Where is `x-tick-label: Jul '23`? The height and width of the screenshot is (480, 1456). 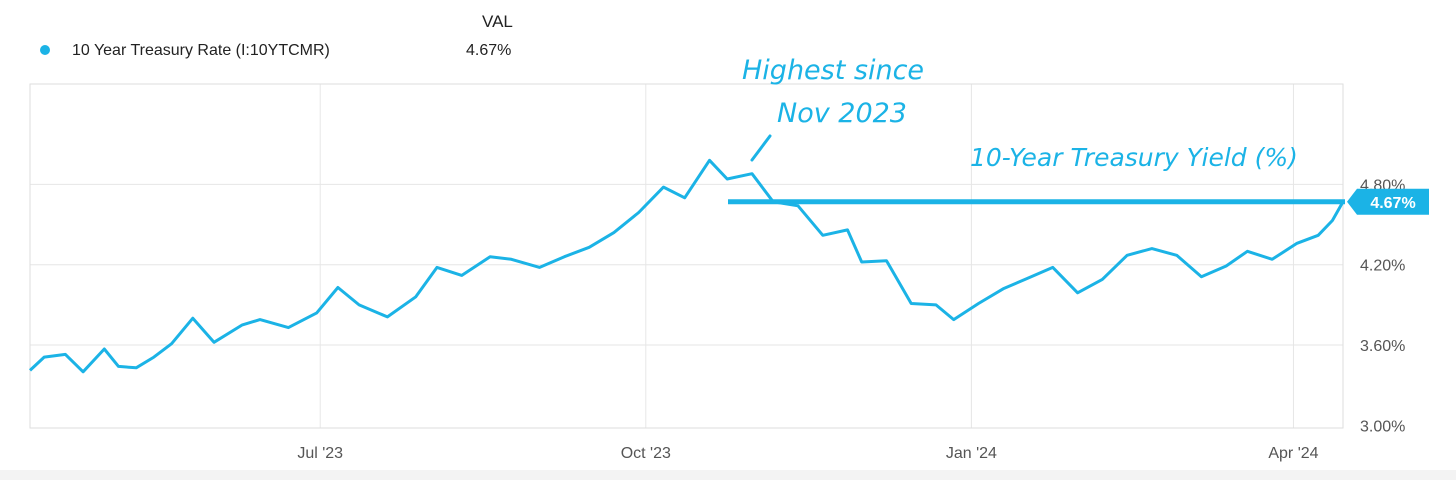 x-tick-label: Jul '23 is located at coordinates (320, 453).